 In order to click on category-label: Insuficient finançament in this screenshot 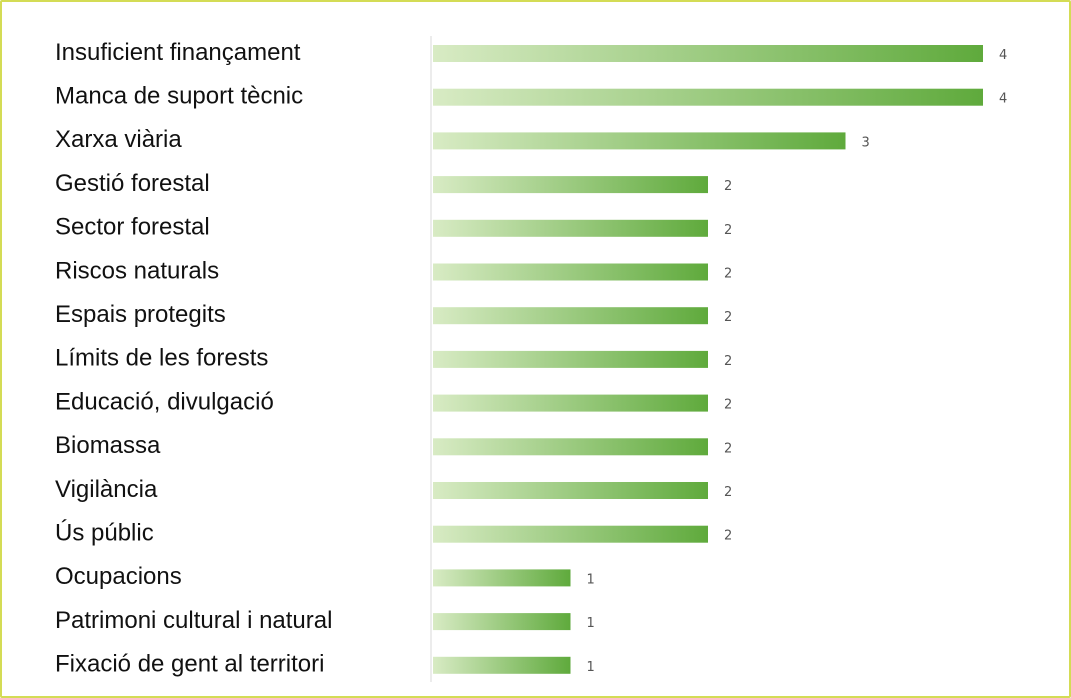, I will do `click(178, 52)`.